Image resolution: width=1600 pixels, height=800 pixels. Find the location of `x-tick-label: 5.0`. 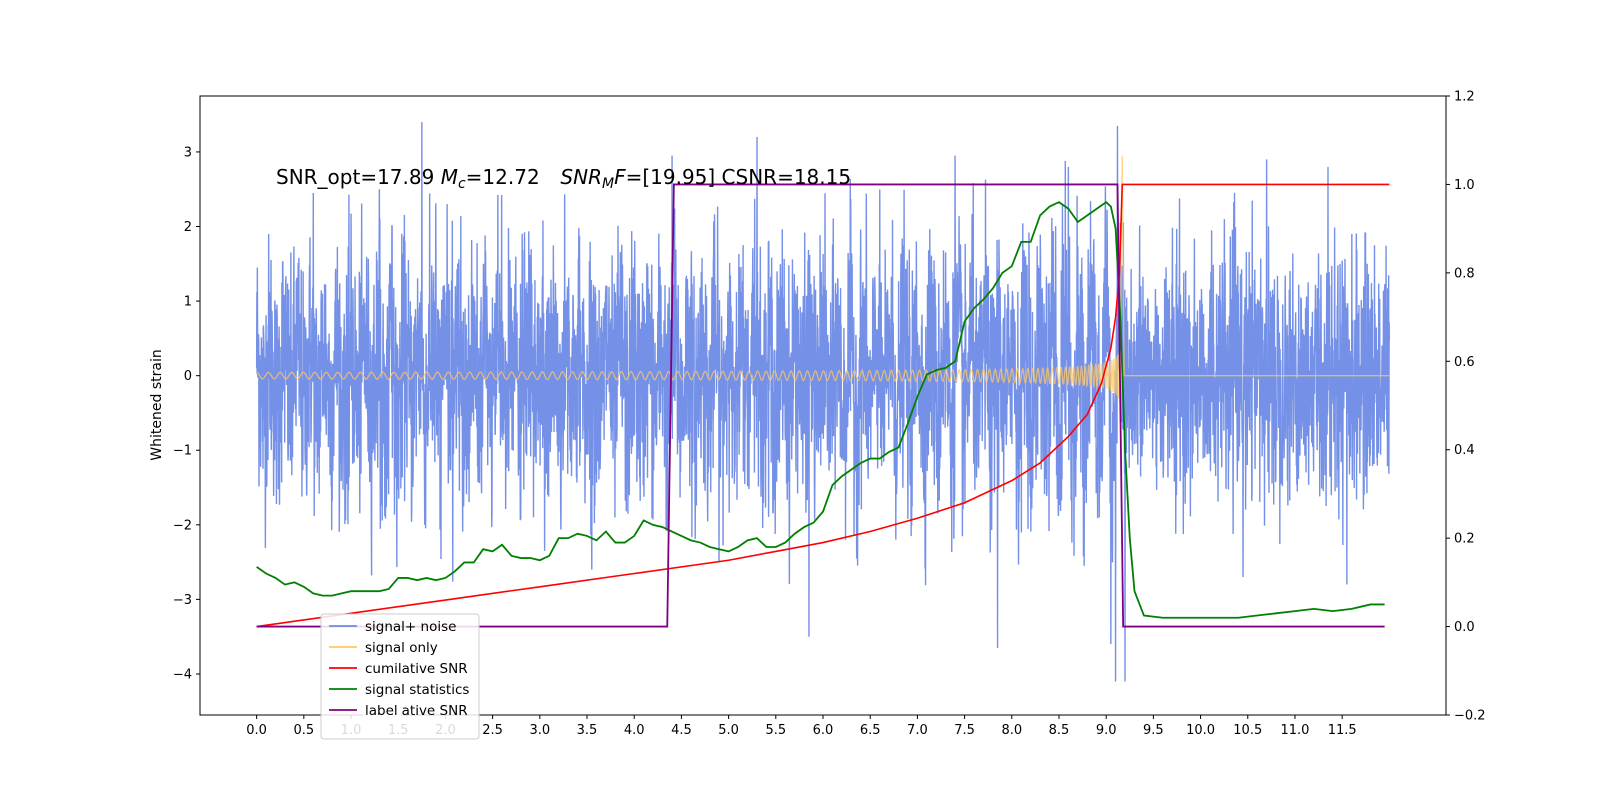

x-tick-label: 5.0 is located at coordinates (728, 730).